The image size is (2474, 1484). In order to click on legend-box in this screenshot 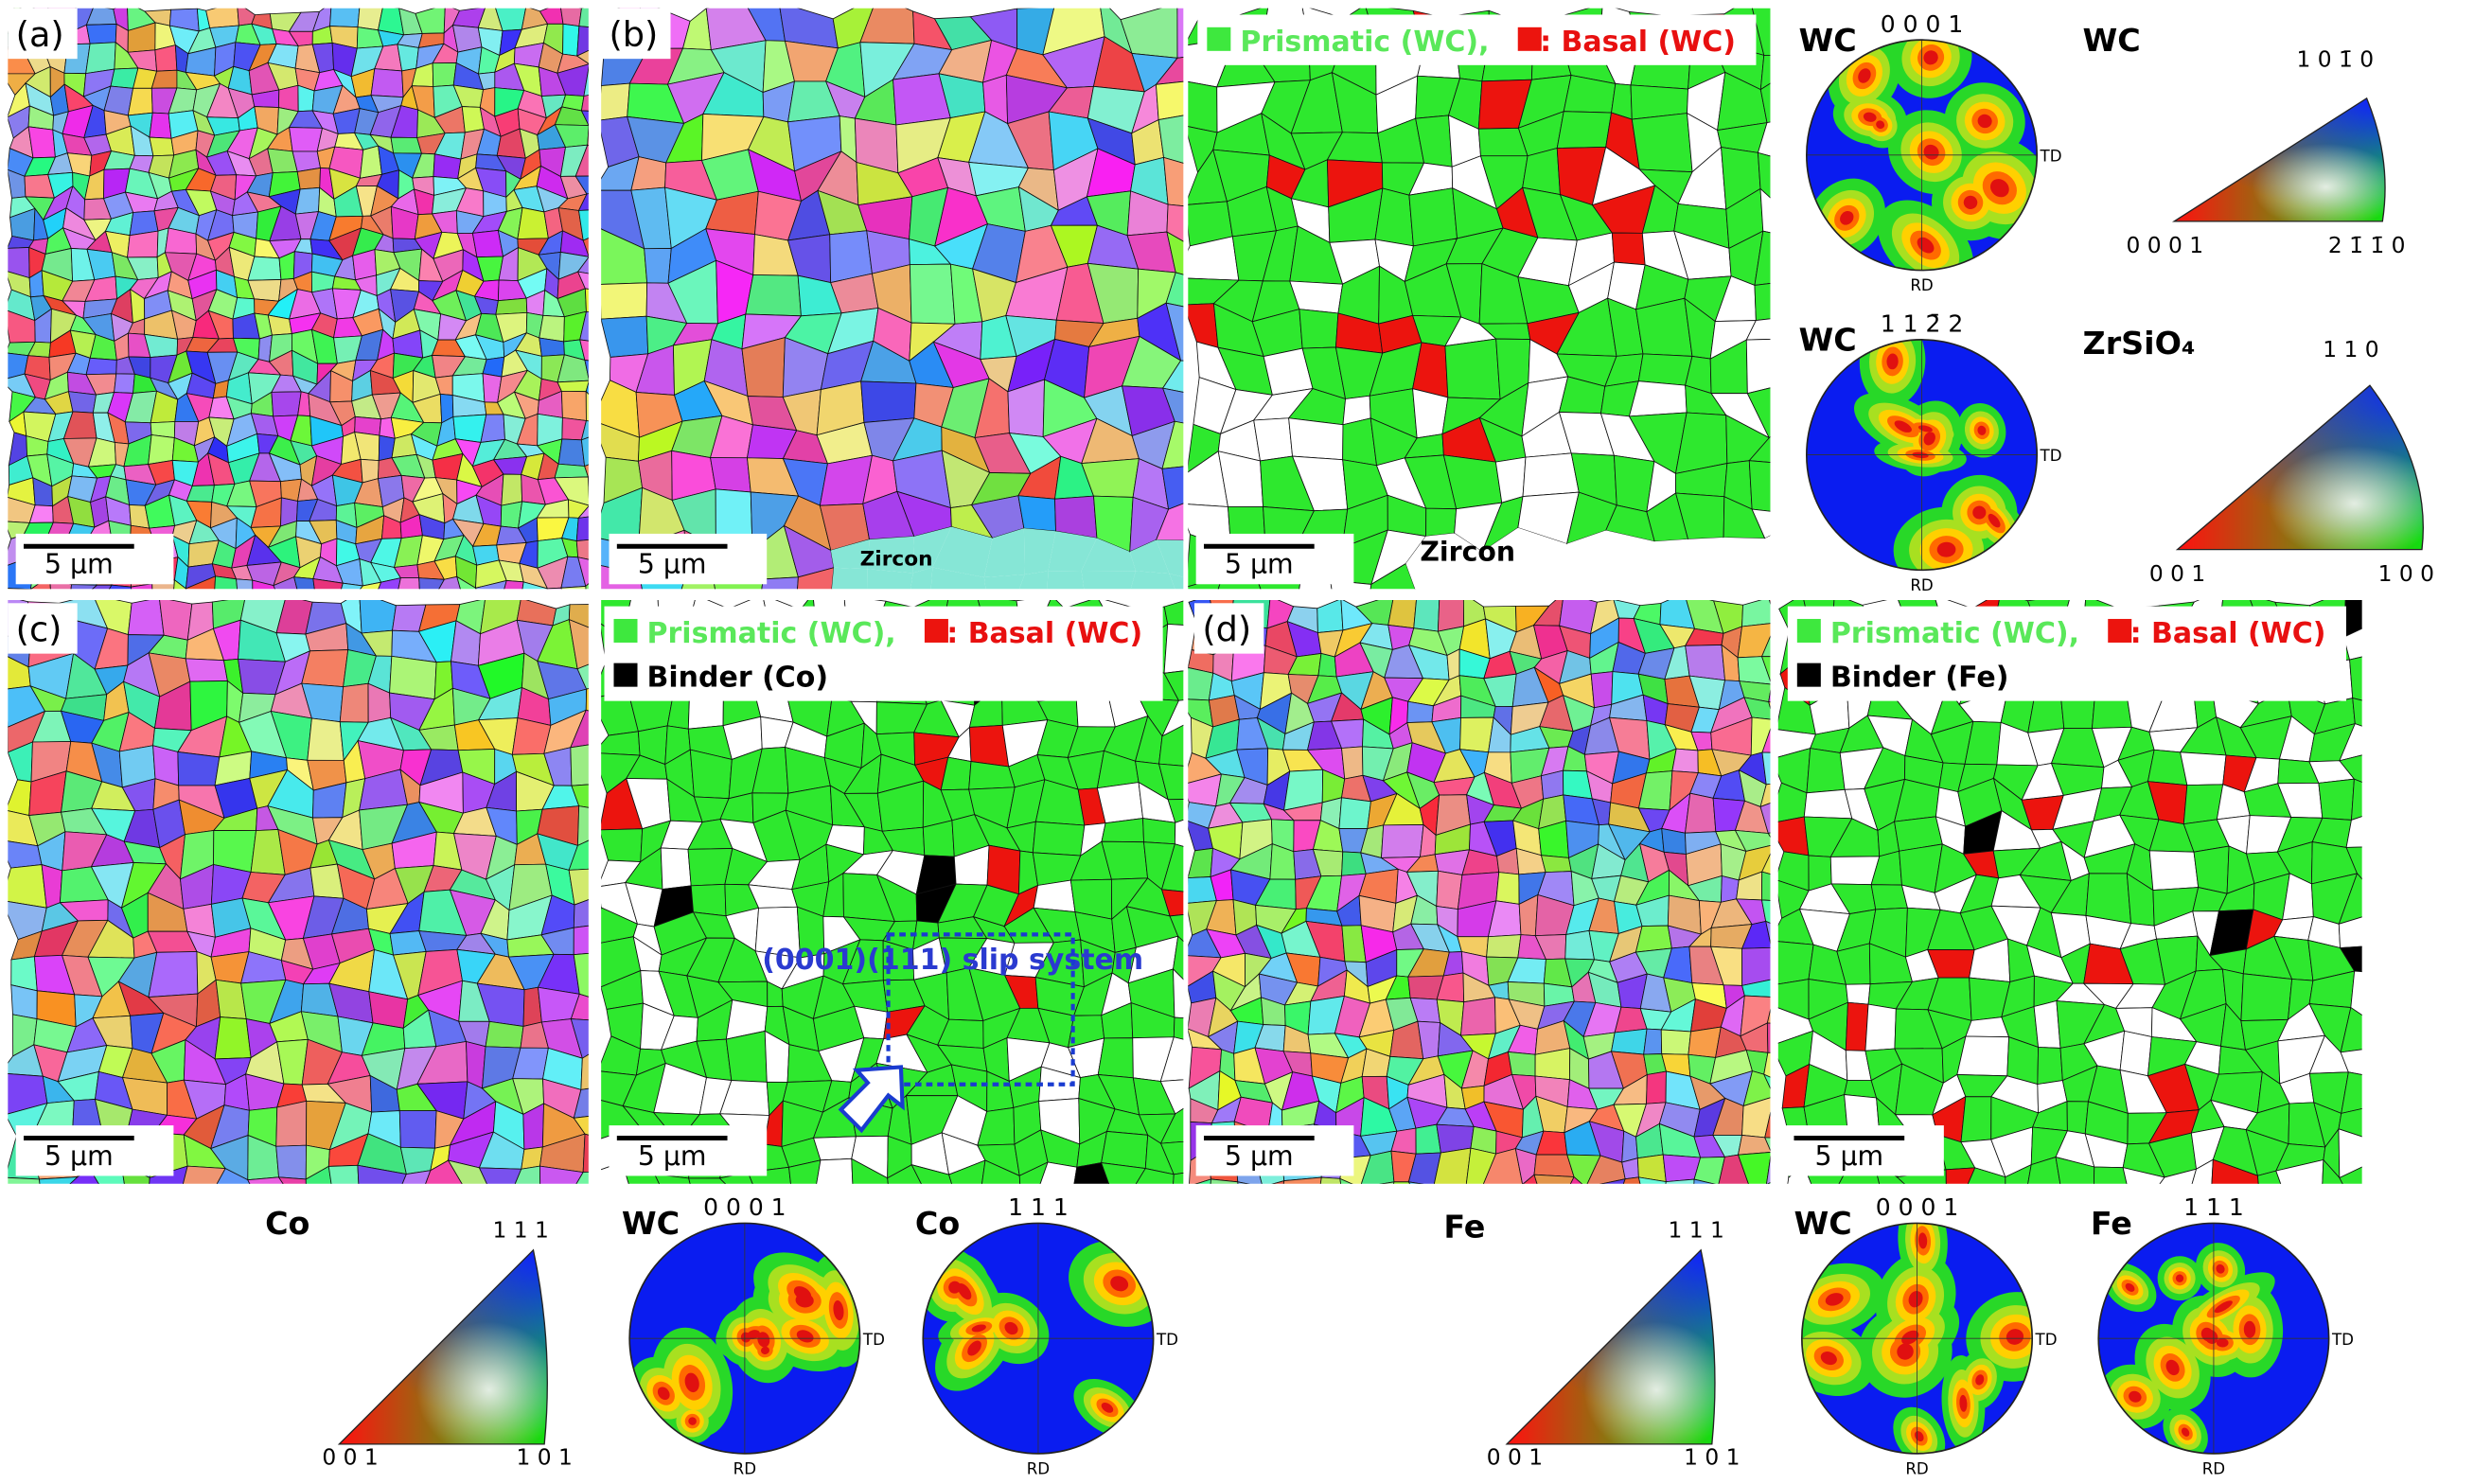, I will do `click(1477, 39)`.